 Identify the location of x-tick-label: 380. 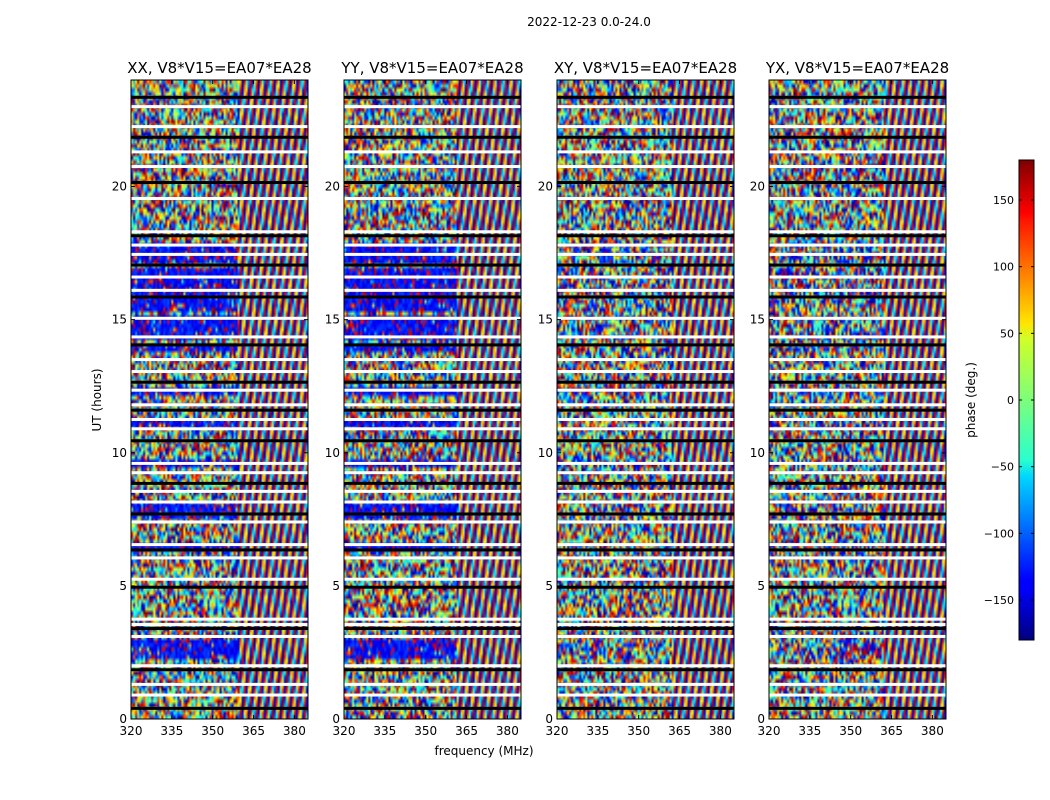
(294, 731).